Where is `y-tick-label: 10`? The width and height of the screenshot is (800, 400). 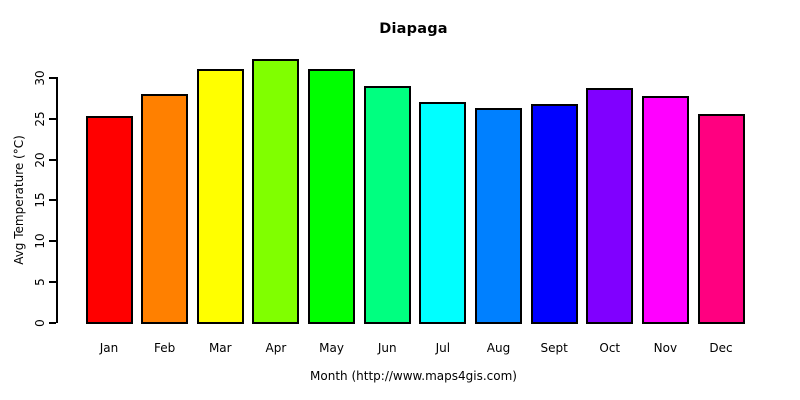 y-tick-label: 10 is located at coordinates (40, 241).